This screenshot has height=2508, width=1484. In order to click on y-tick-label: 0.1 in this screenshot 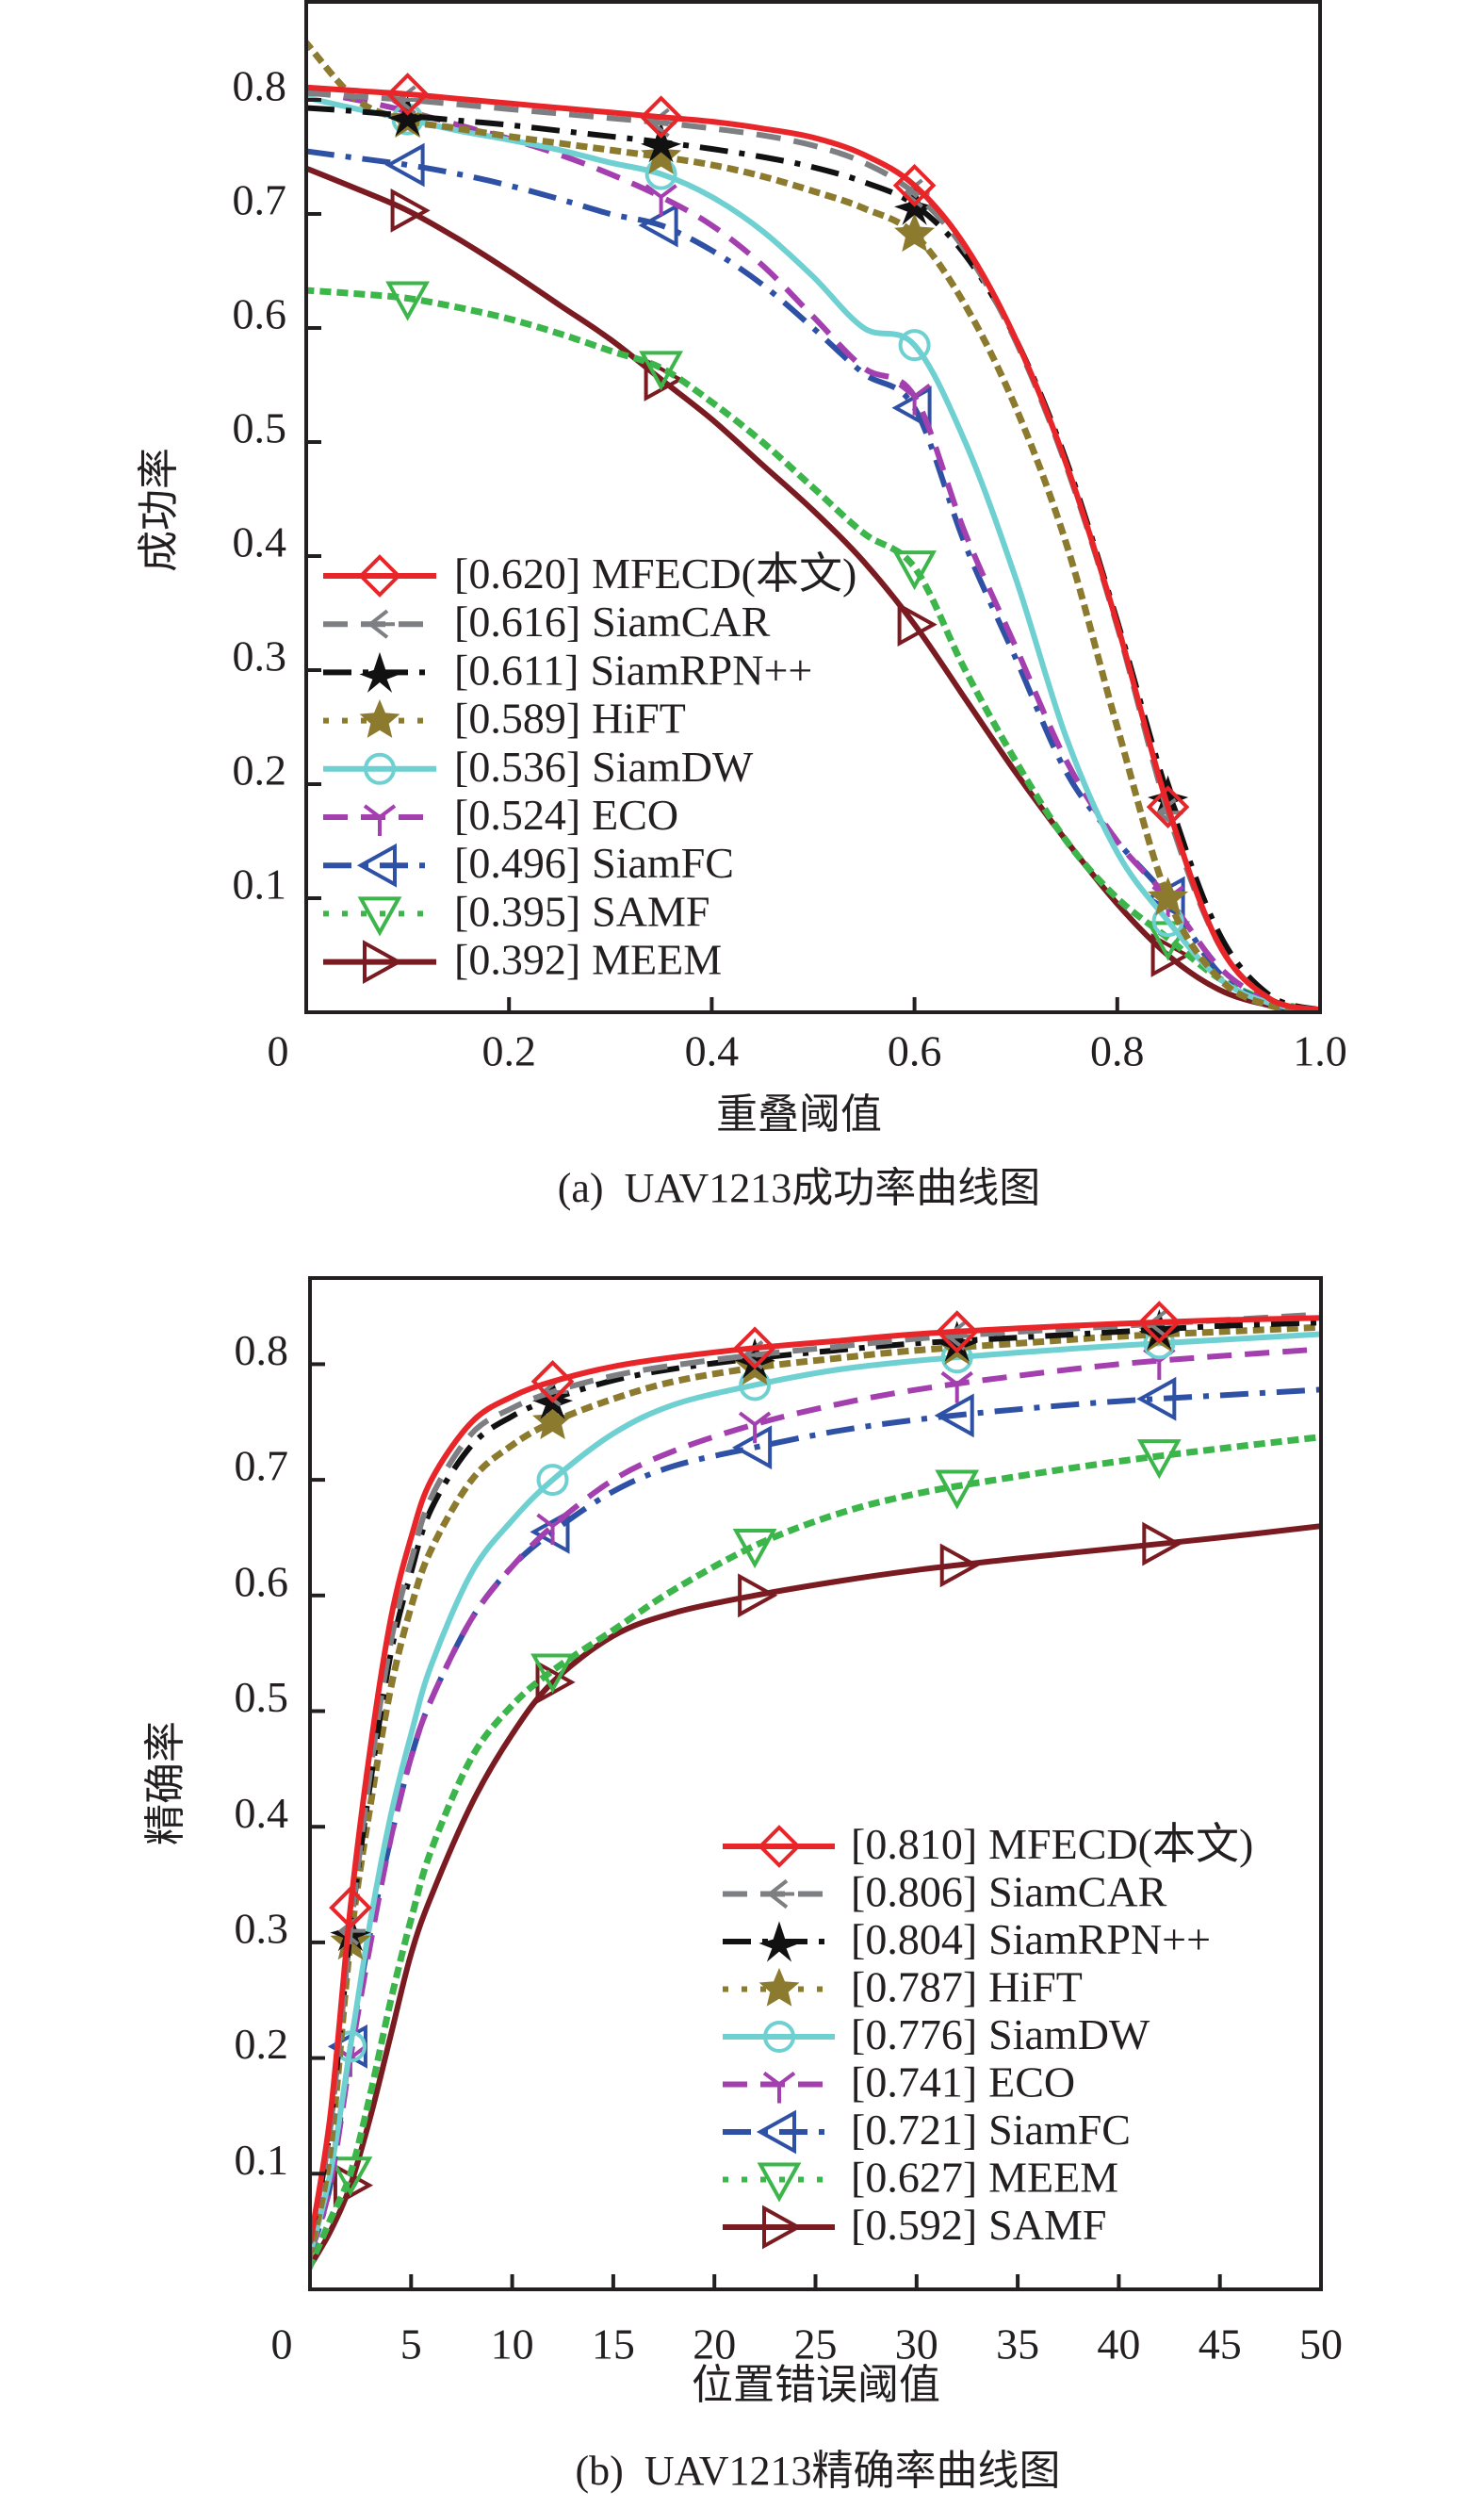, I will do `click(260, 885)`.